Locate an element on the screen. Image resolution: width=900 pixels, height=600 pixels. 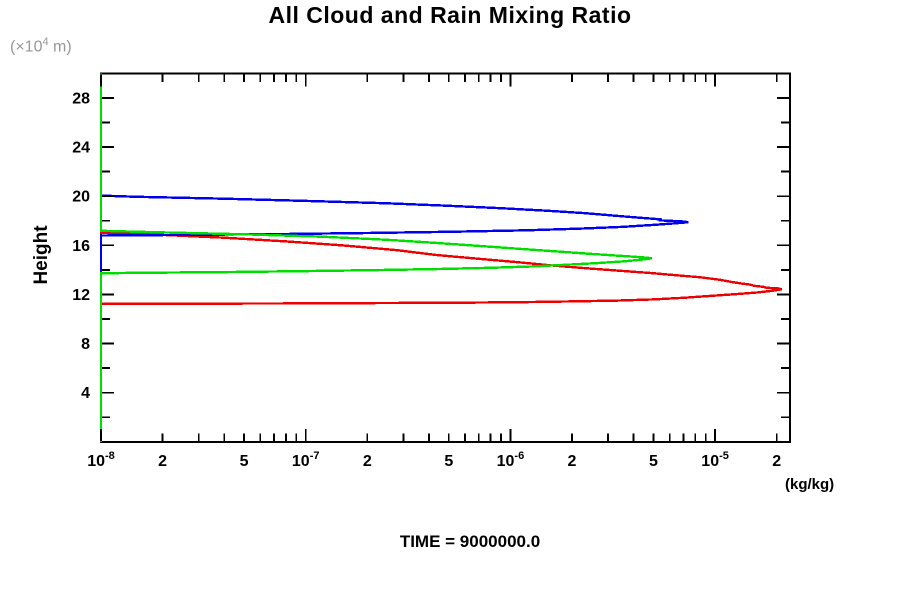
x-axis-unit-label: (kg/kg) is located at coordinates (810, 484).